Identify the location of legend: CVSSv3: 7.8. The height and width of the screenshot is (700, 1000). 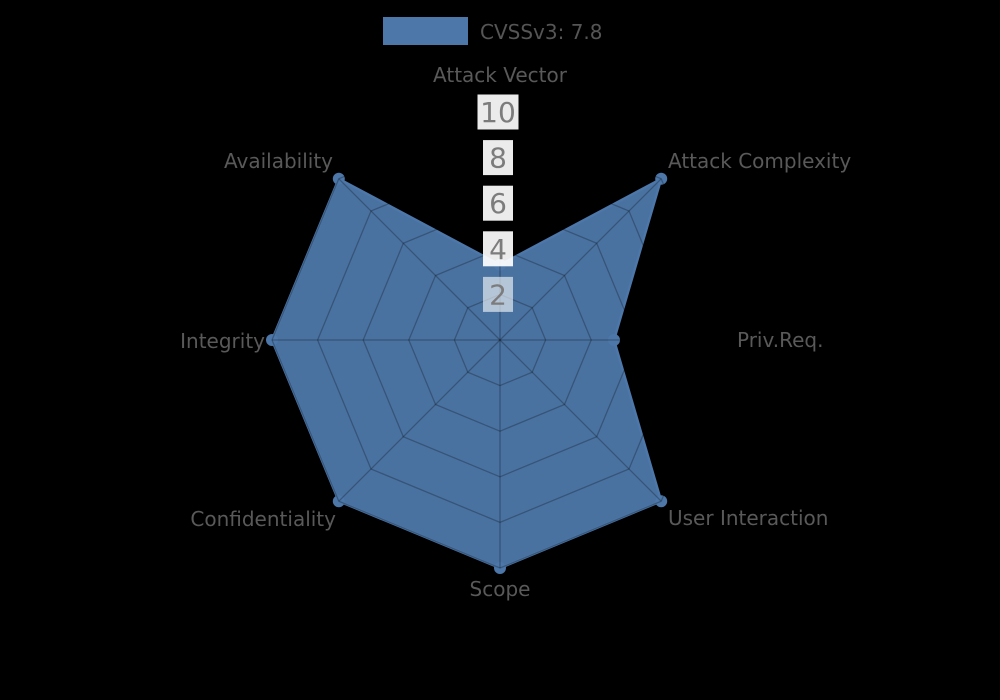
(493, 31).